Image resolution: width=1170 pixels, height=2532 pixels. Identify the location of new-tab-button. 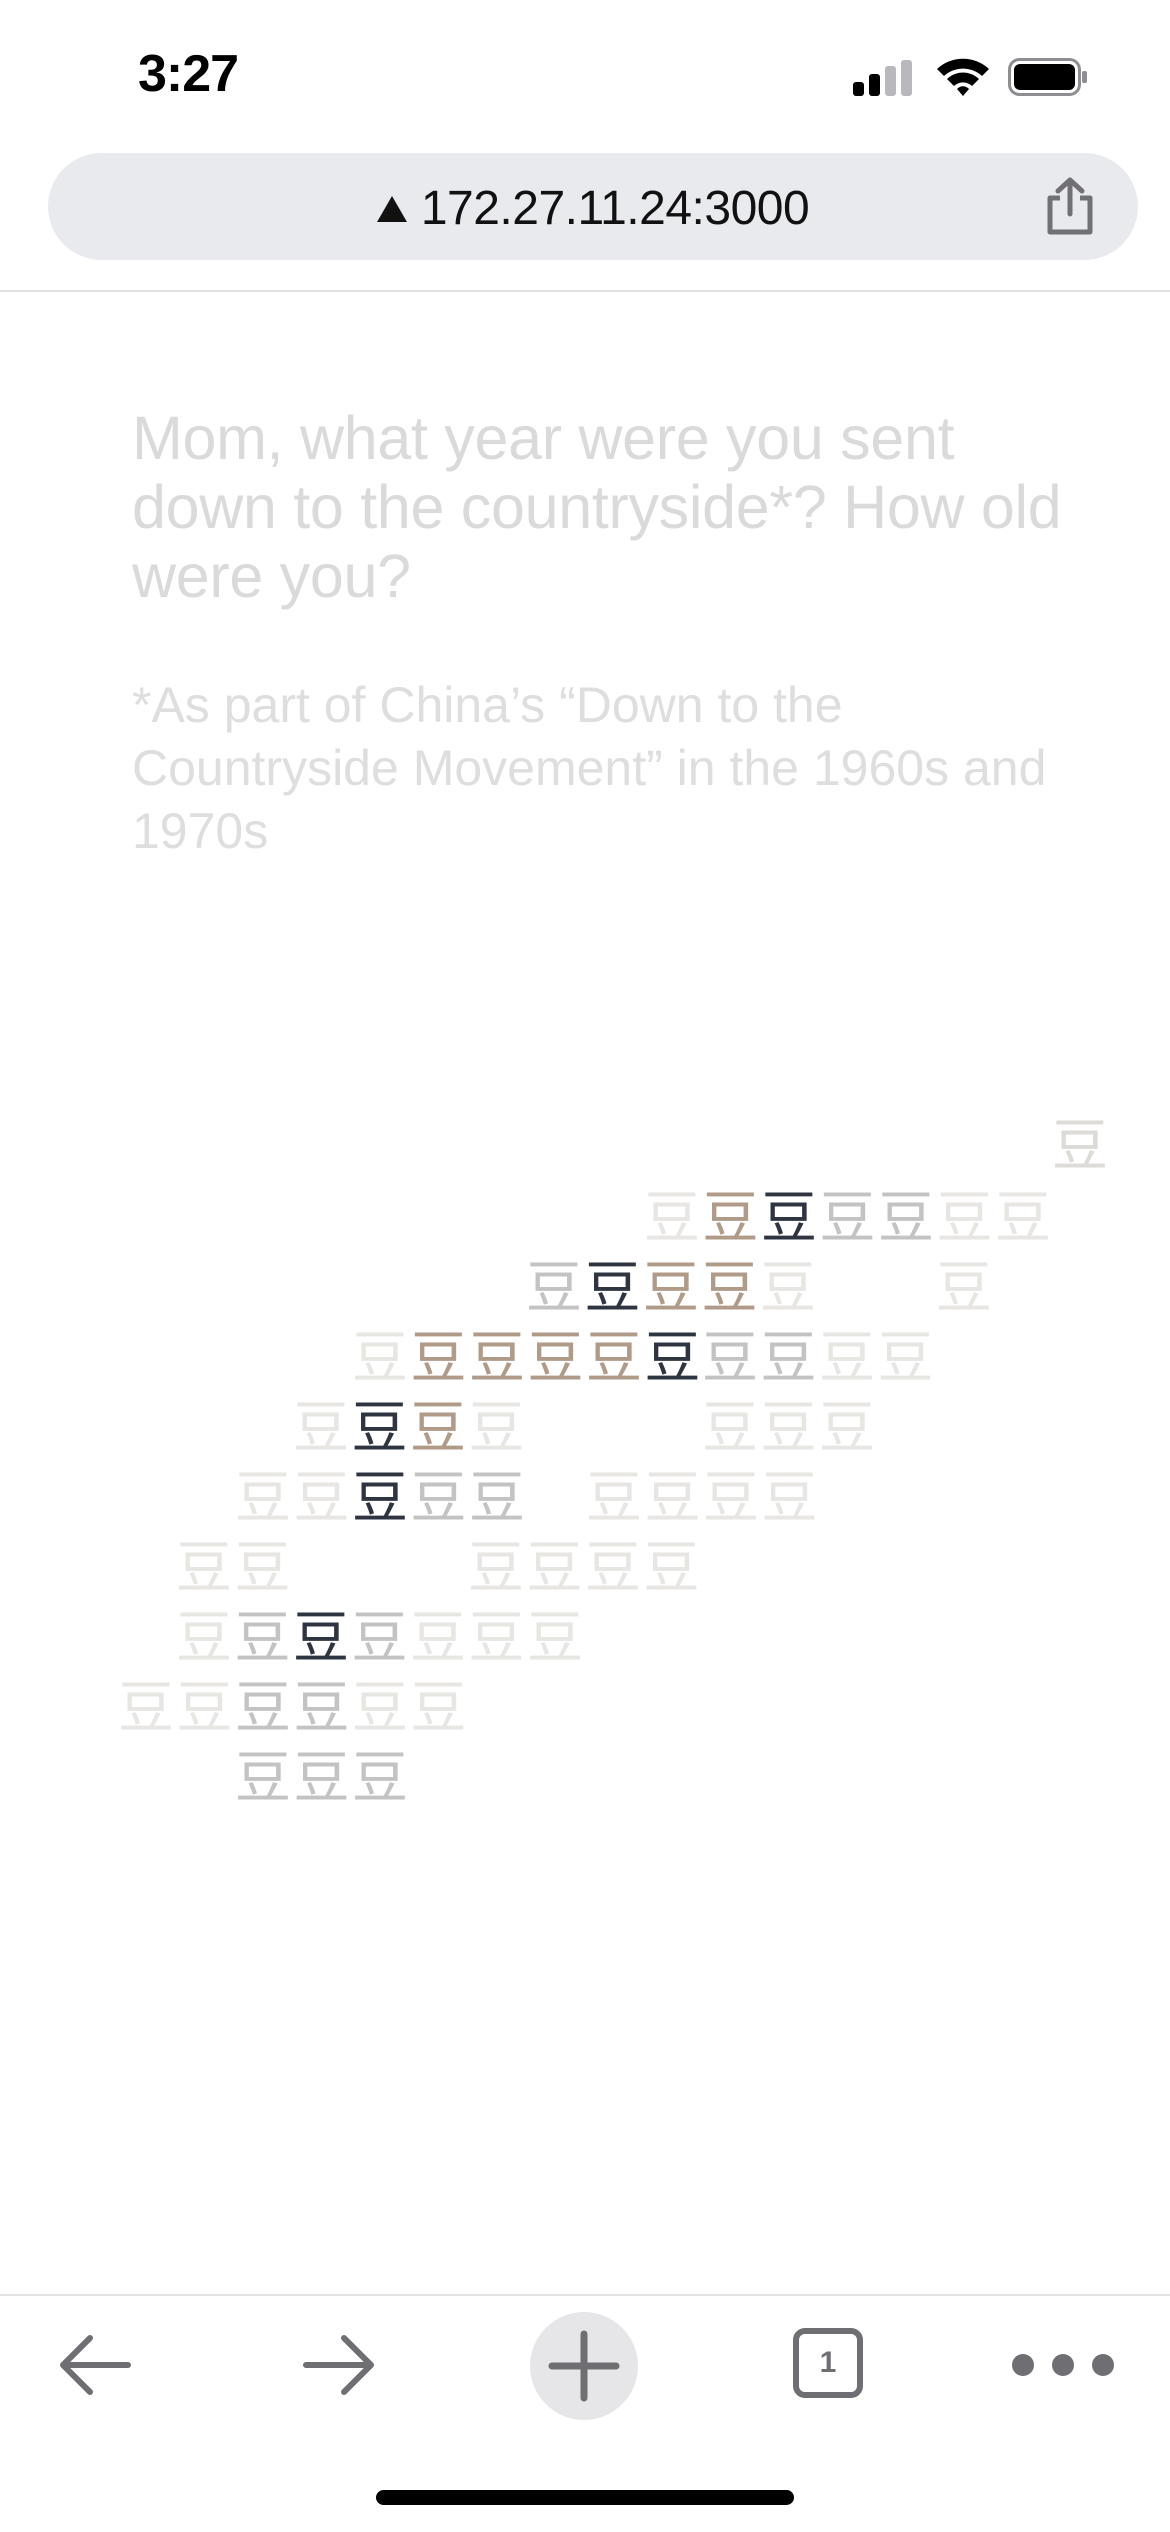
(584, 2366).